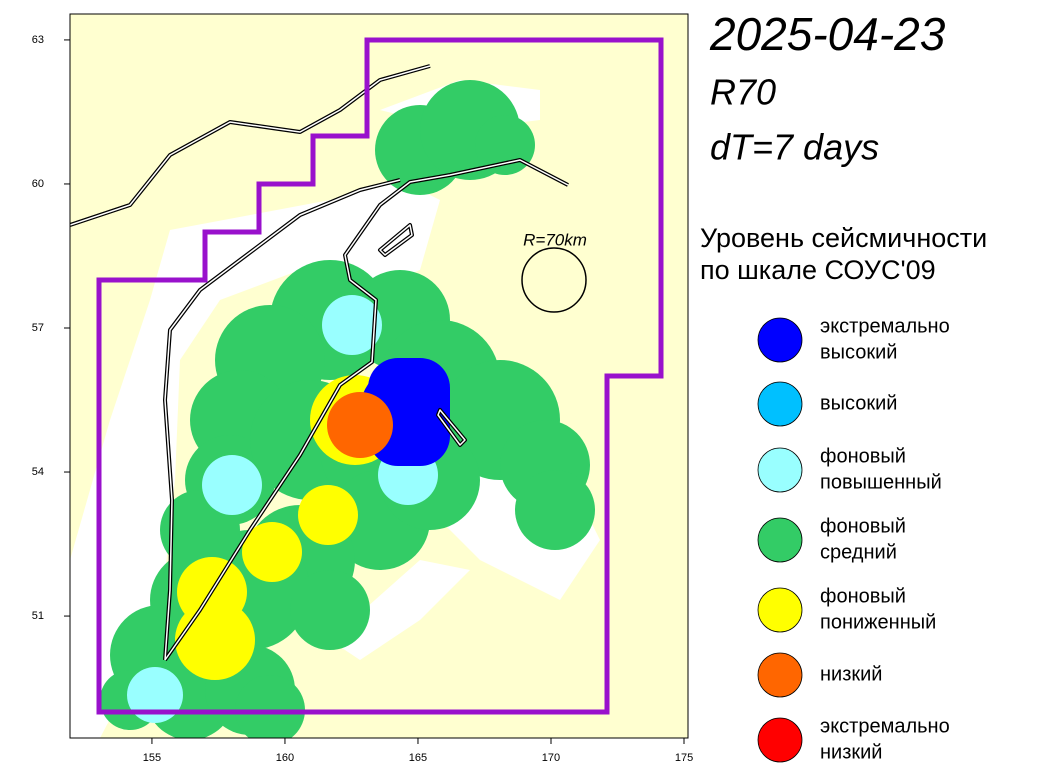 Image resolution: width=1043 pixels, height=784 pixels. Describe the element at coordinates (551, 758) in the screenshot. I see `x-tick-label: 170` at that location.